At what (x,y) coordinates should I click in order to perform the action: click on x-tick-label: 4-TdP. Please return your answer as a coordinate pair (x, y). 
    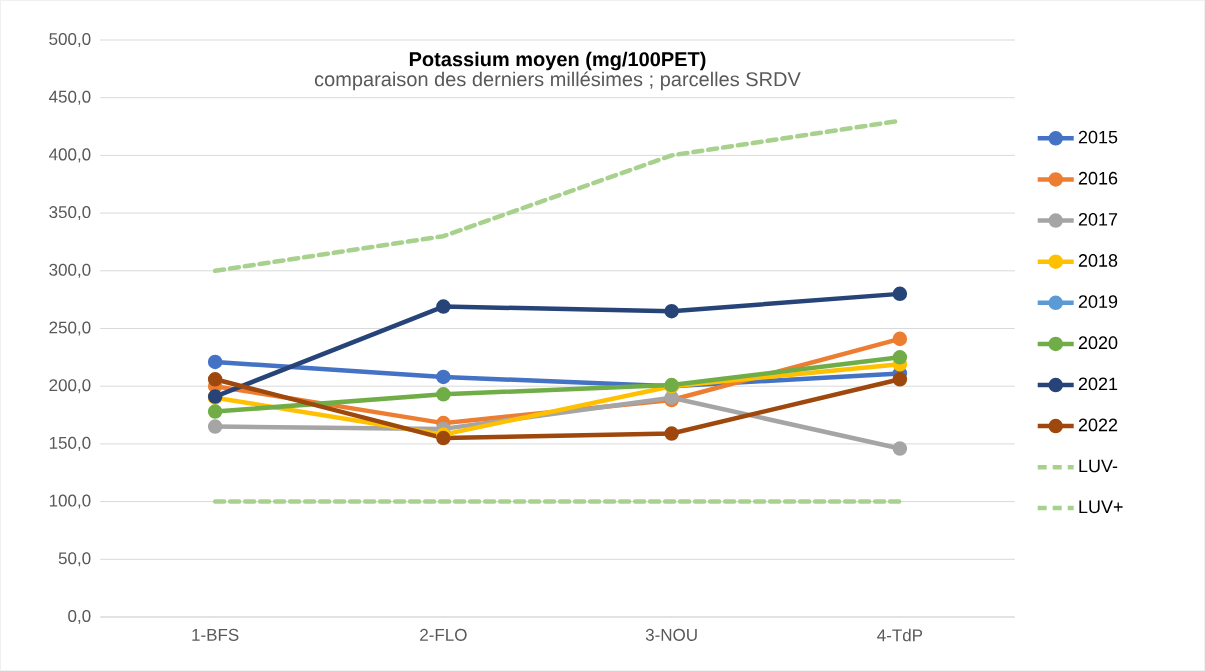
    Looking at the image, I should click on (900, 635).